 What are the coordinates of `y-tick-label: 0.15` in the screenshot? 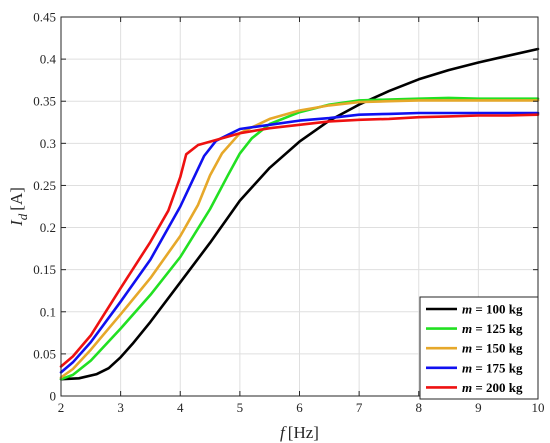 It's located at (44, 269).